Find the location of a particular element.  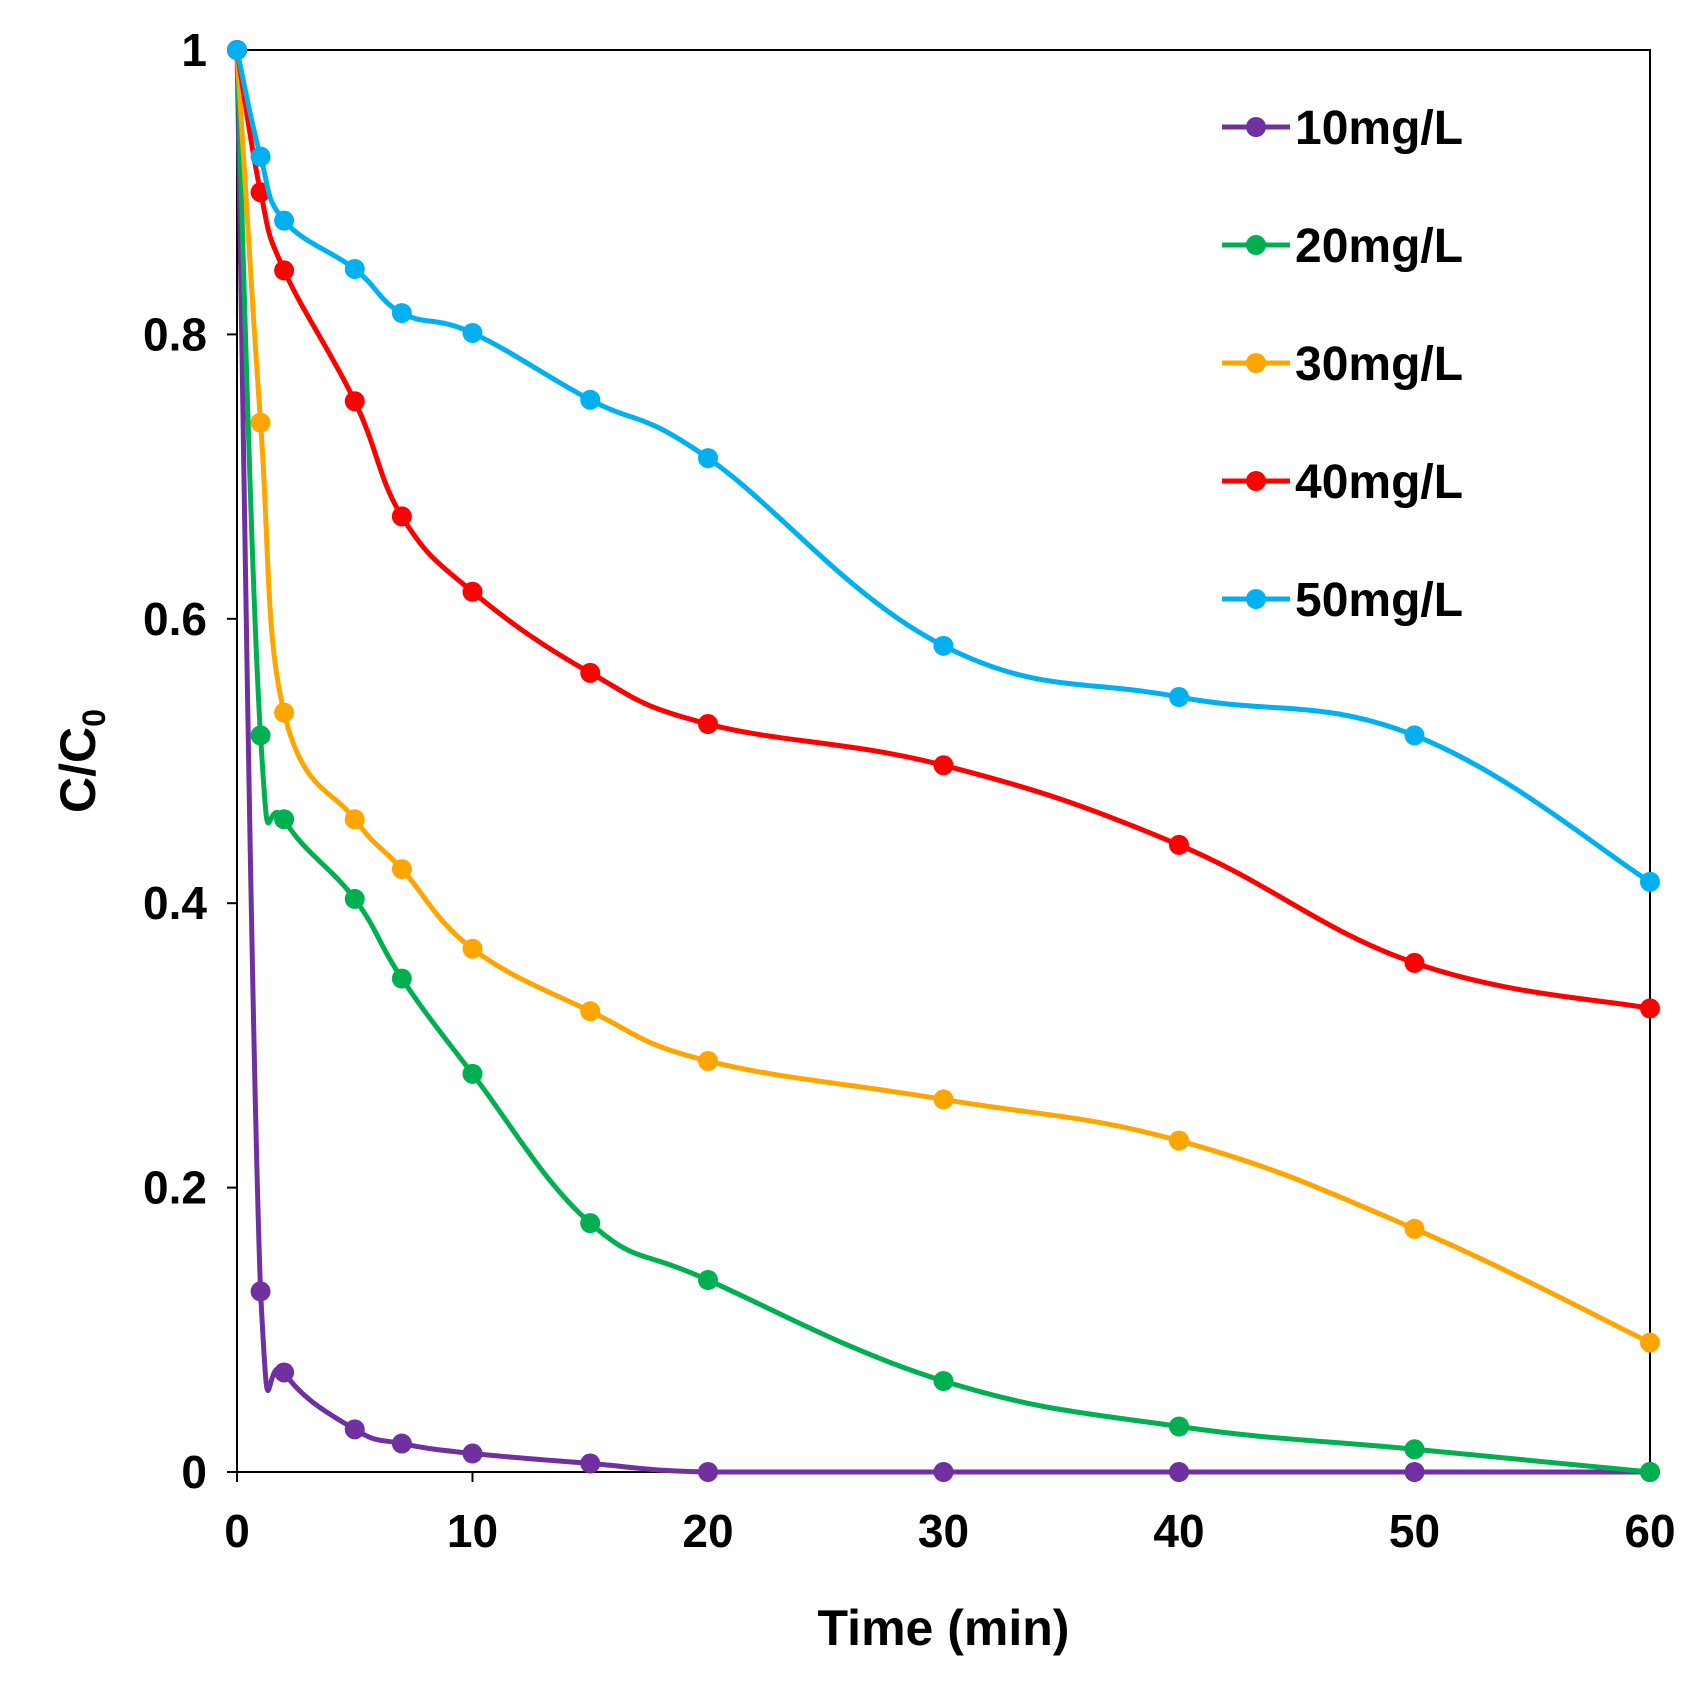

y-tick-label: 0.8 is located at coordinates (175, 334).